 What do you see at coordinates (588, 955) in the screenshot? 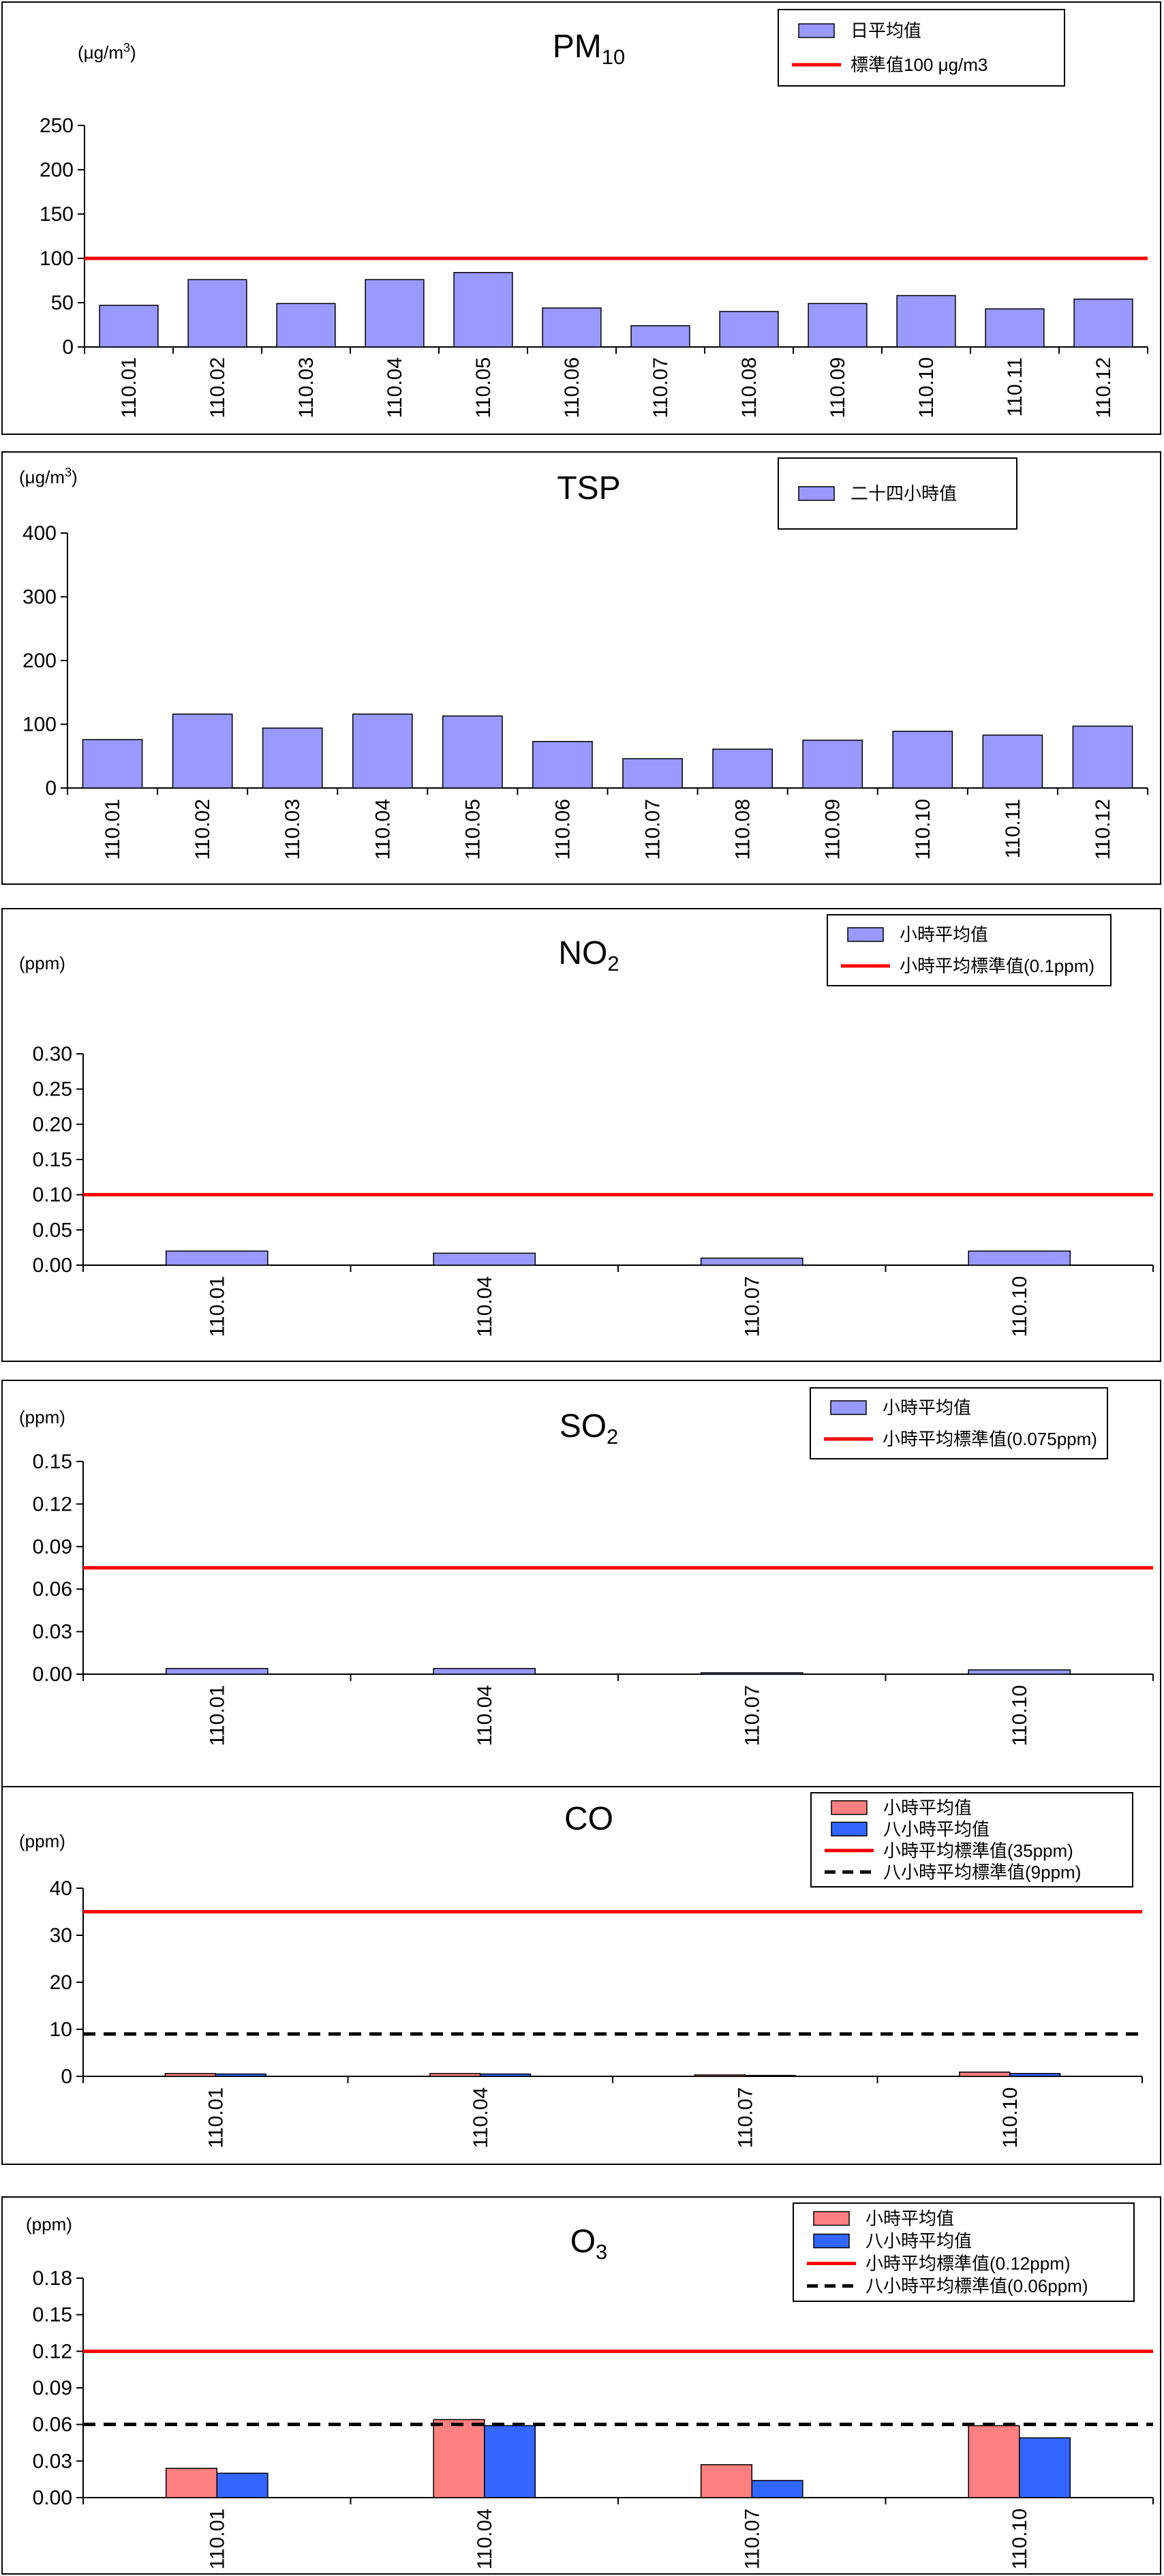
I see `chart-title: NO2` at bounding box center [588, 955].